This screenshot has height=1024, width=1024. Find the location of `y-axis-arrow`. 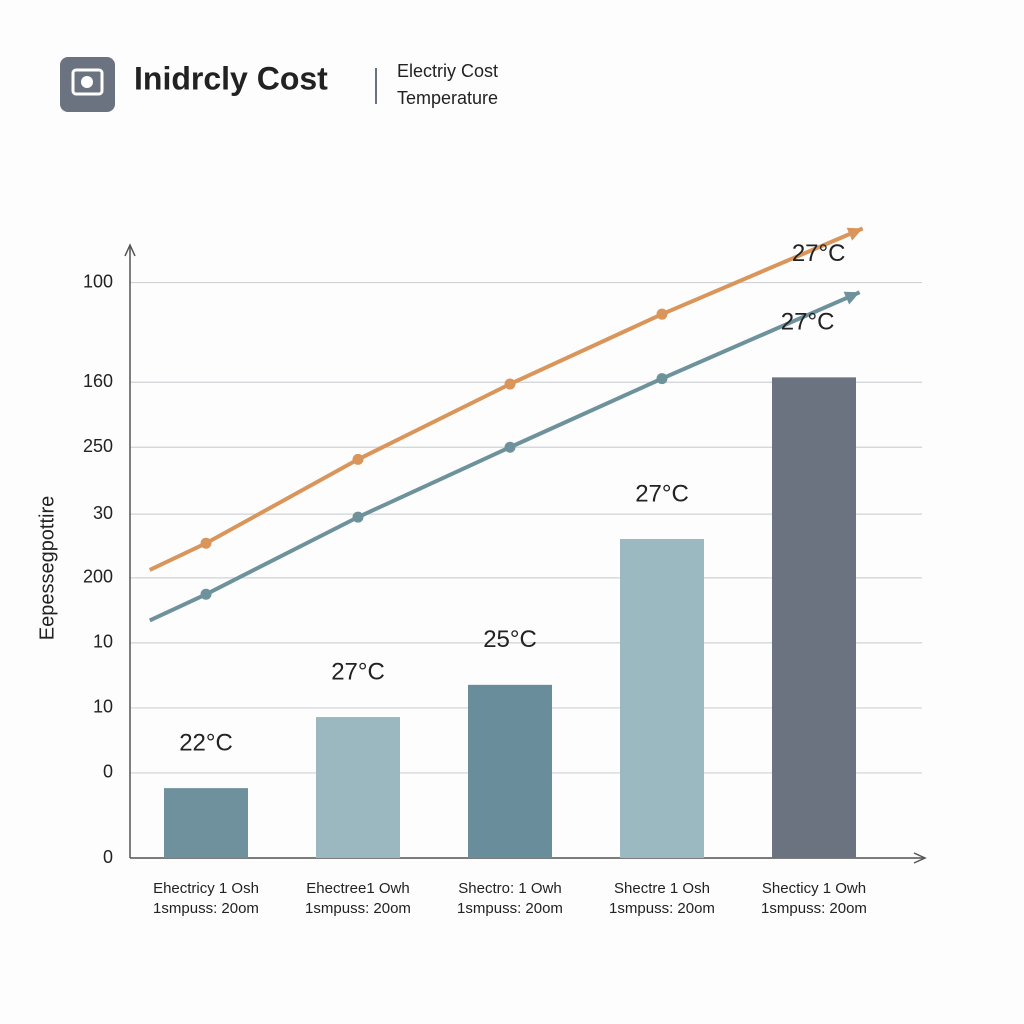

y-axis-arrow is located at coordinates (130, 250).